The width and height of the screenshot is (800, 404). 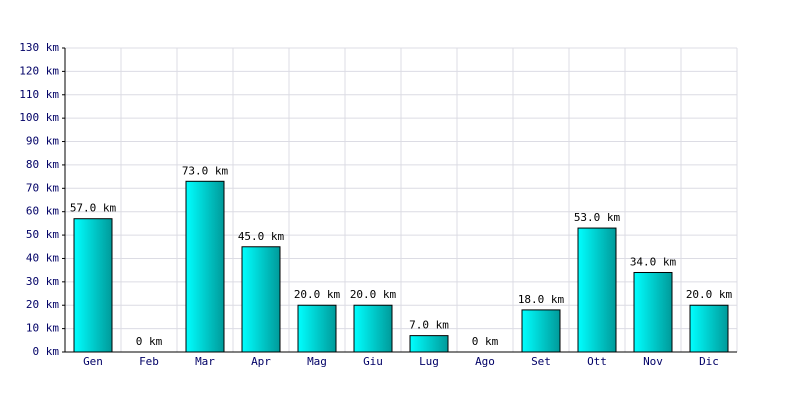 I want to click on y-tick-label: 70 km, so click(x=42, y=187).